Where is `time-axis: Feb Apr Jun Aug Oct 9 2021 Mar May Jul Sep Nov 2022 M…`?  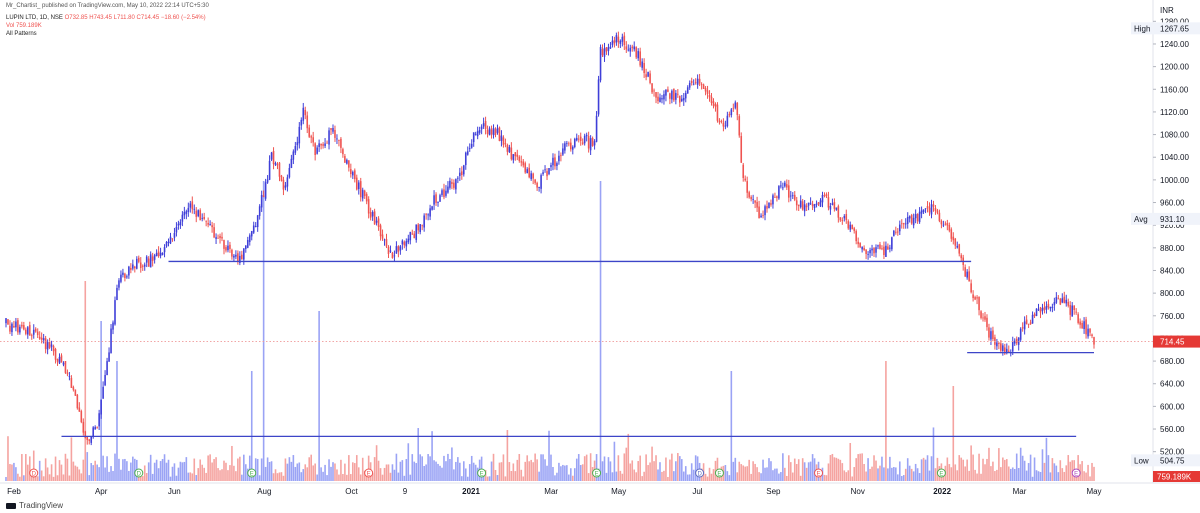 time-axis: Feb Apr Jun Aug Oct 9 2021 Mar May Jul Sep Nov 2022 M… is located at coordinates (554, 491).